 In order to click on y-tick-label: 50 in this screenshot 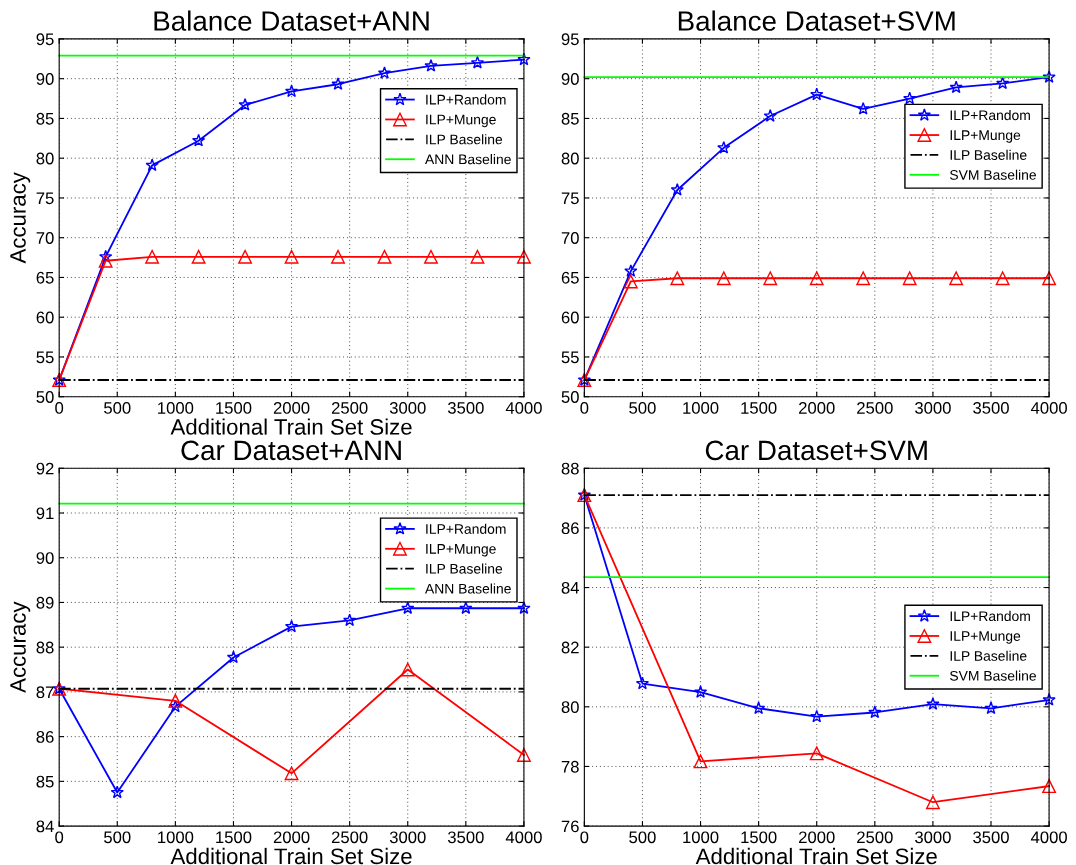, I will do `click(570, 397)`.